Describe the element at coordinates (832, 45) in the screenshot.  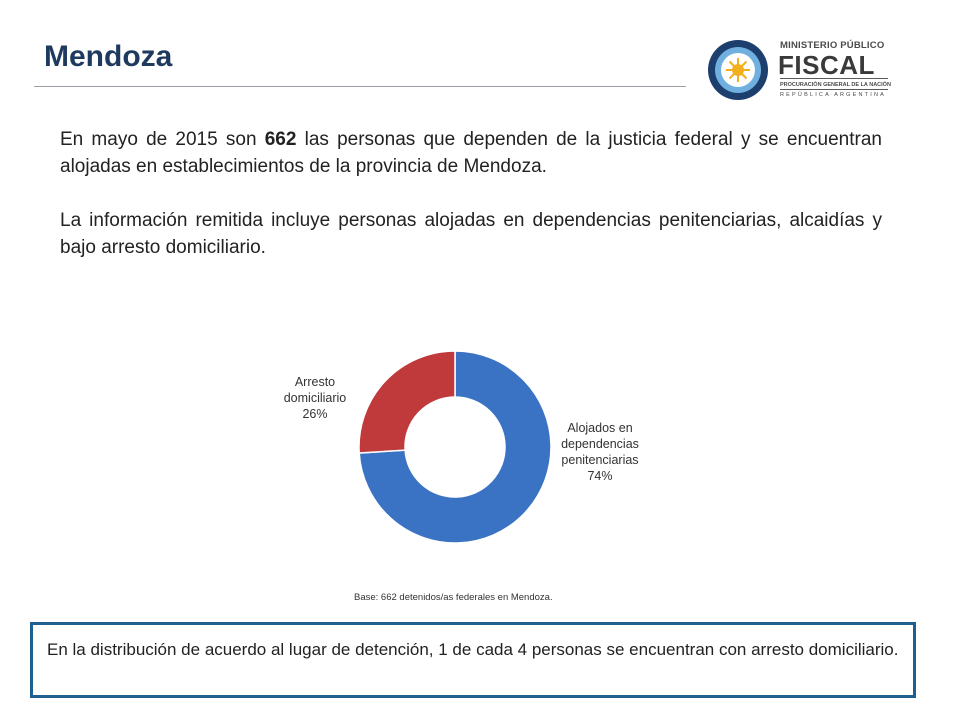
I see `logo-ministerio-text: MINISTERIO PÚBLICO` at that location.